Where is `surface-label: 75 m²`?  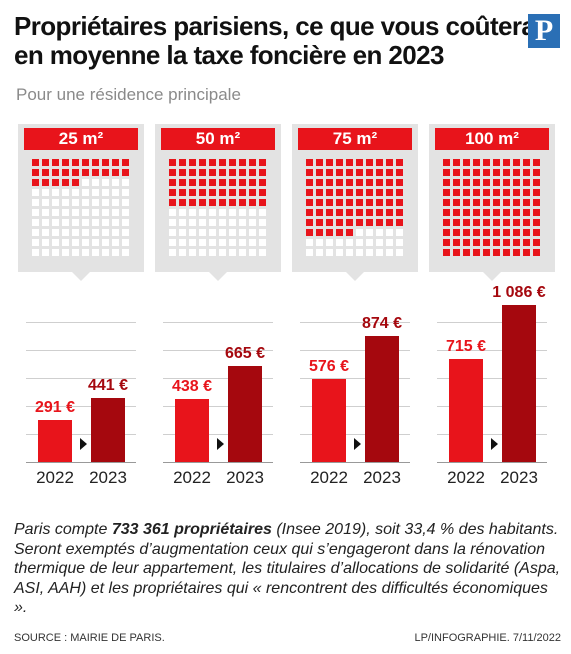 surface-label: 75 m² is located at coordinates (355, 139).